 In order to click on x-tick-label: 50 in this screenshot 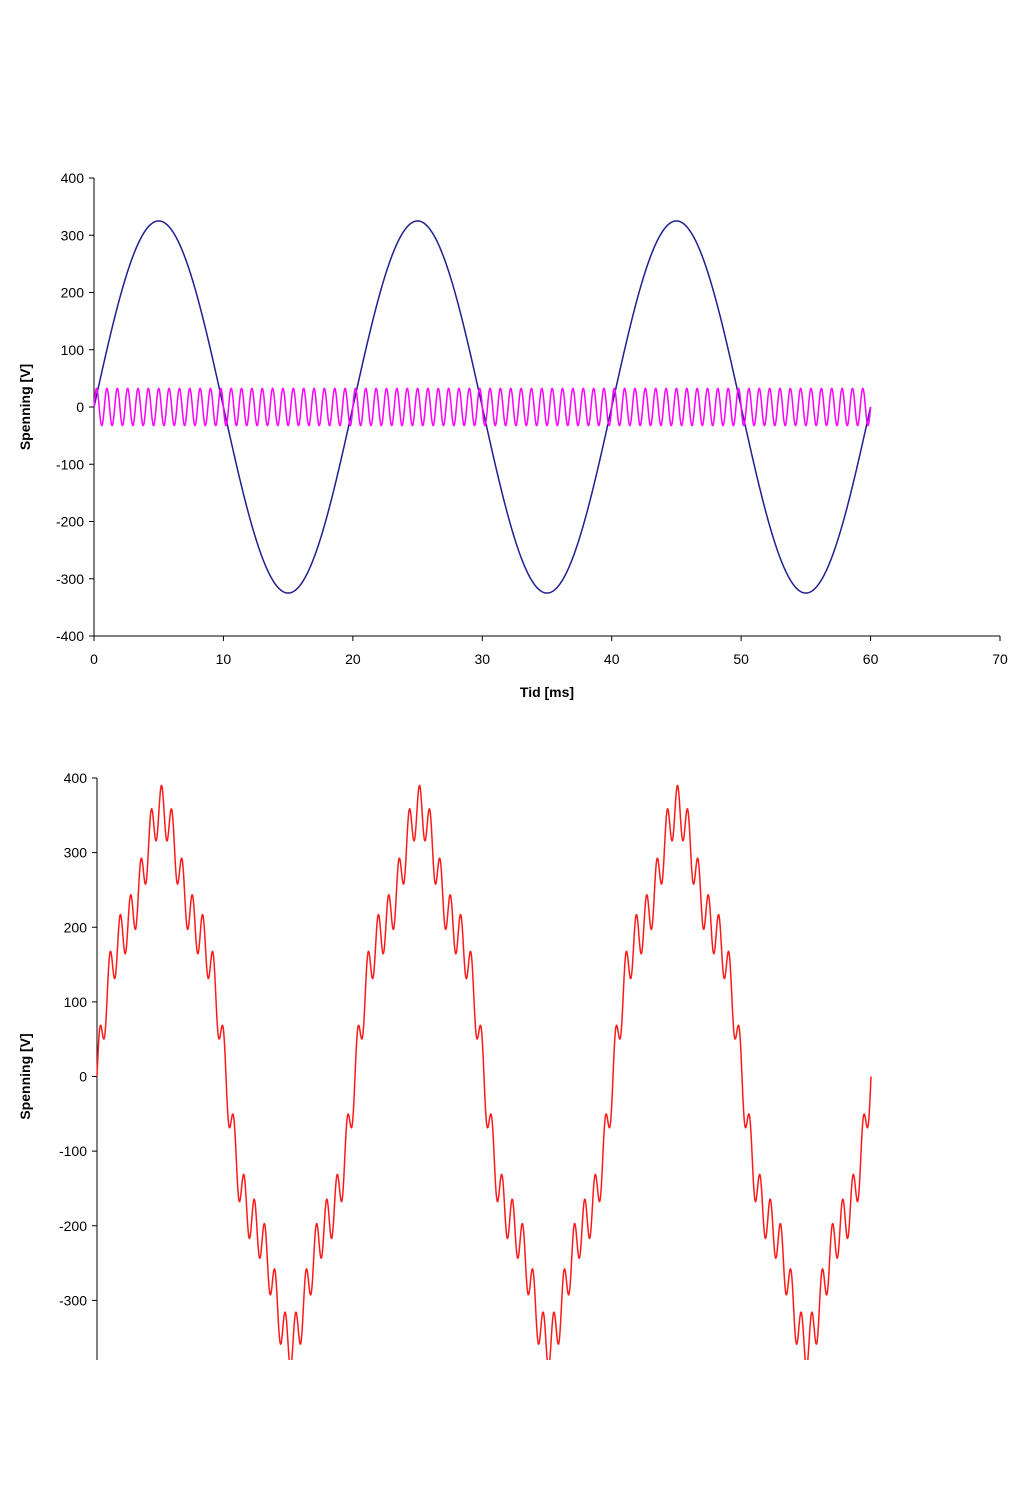, I will do `click(741, 659)`.